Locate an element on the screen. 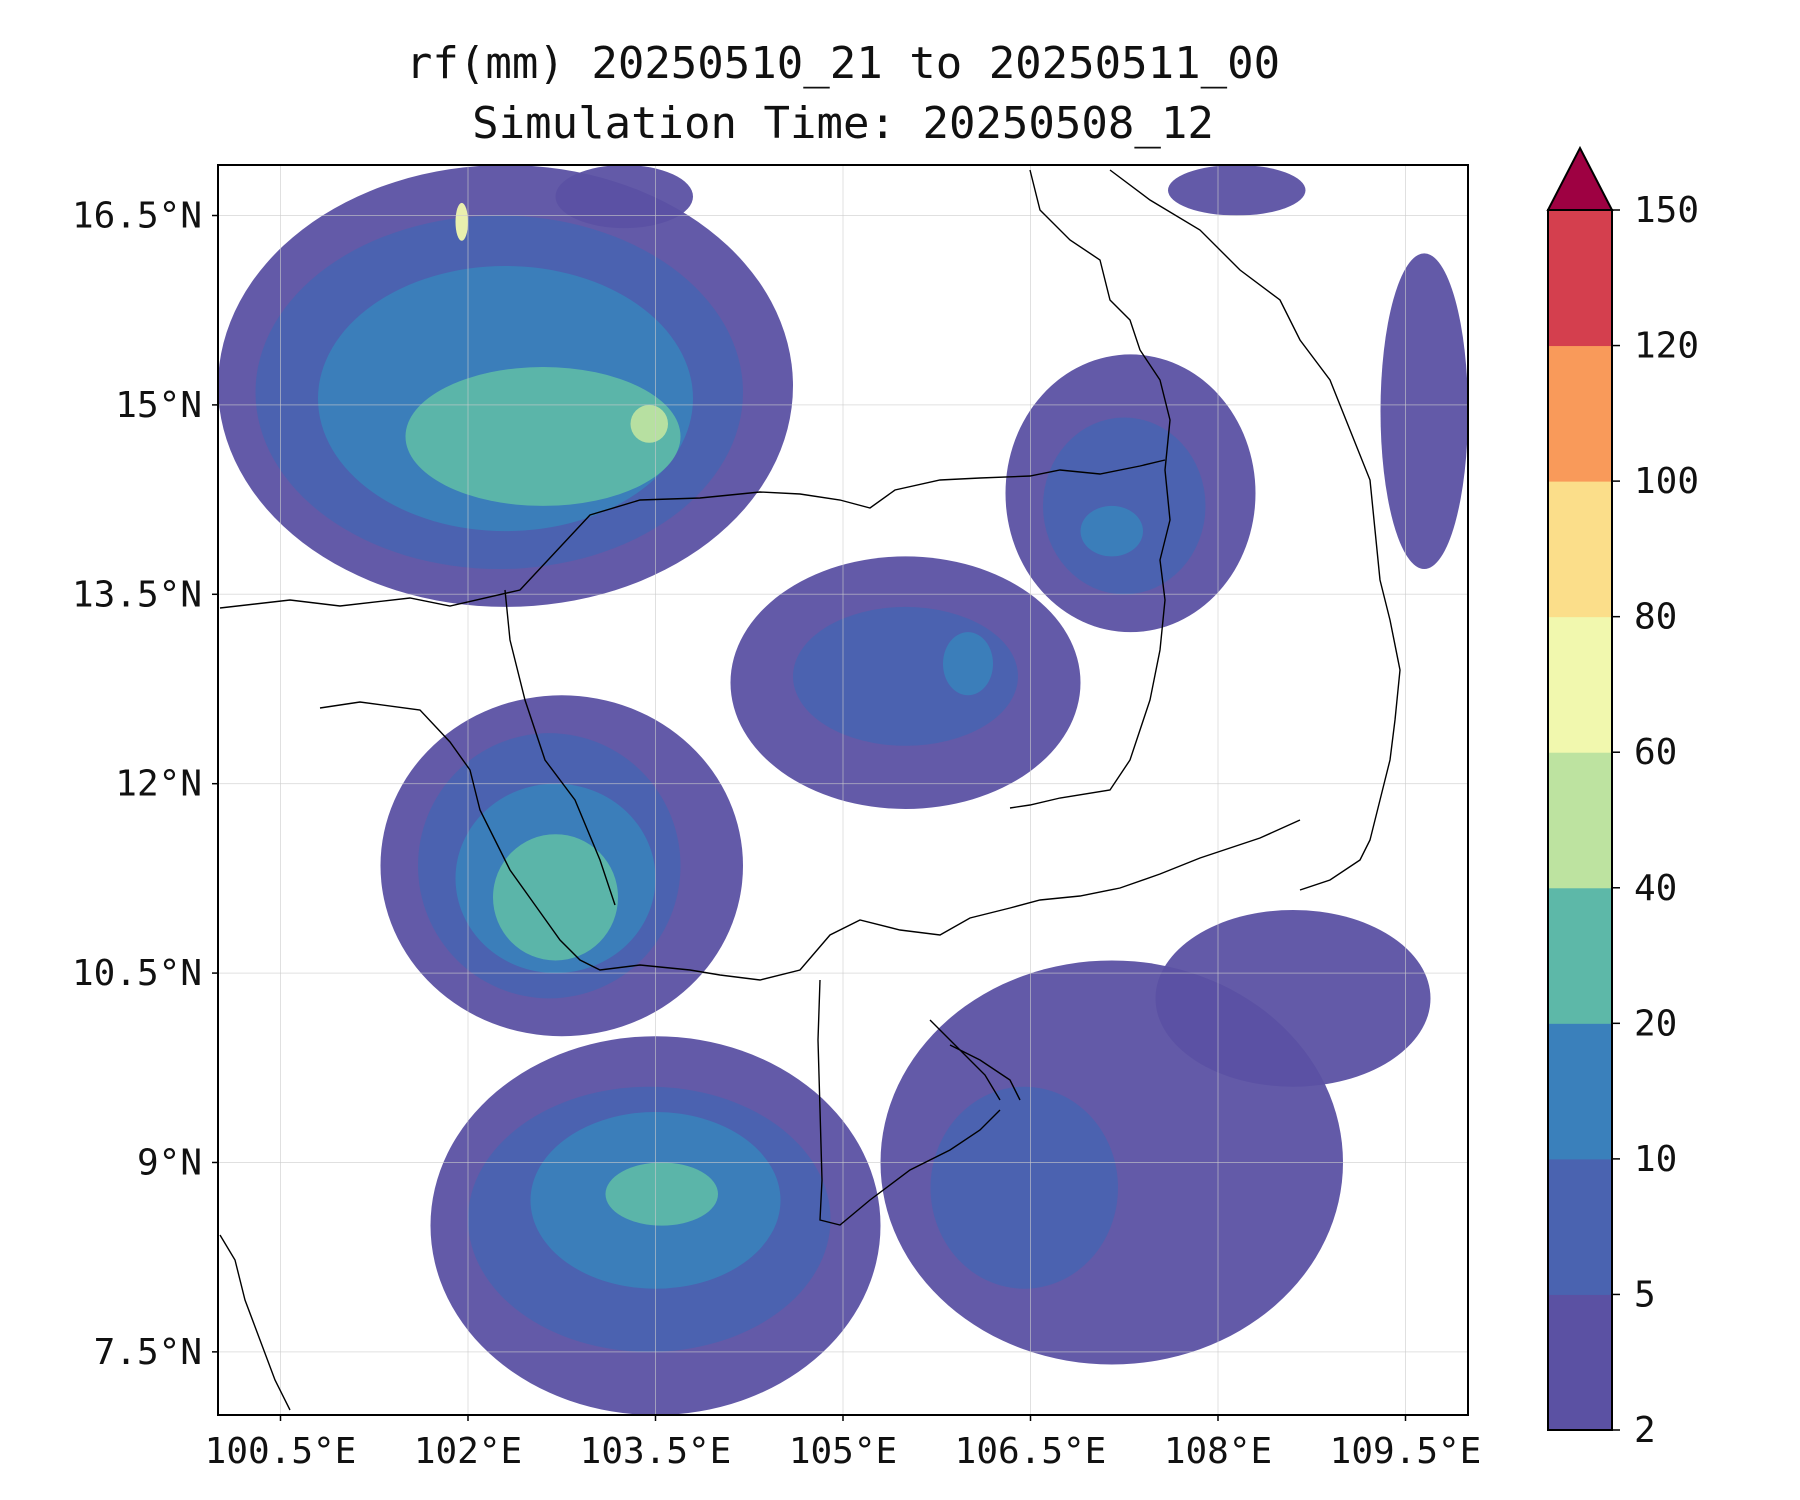  lat-tick-label-5: 9°N is located at coordinates (169, 1162).